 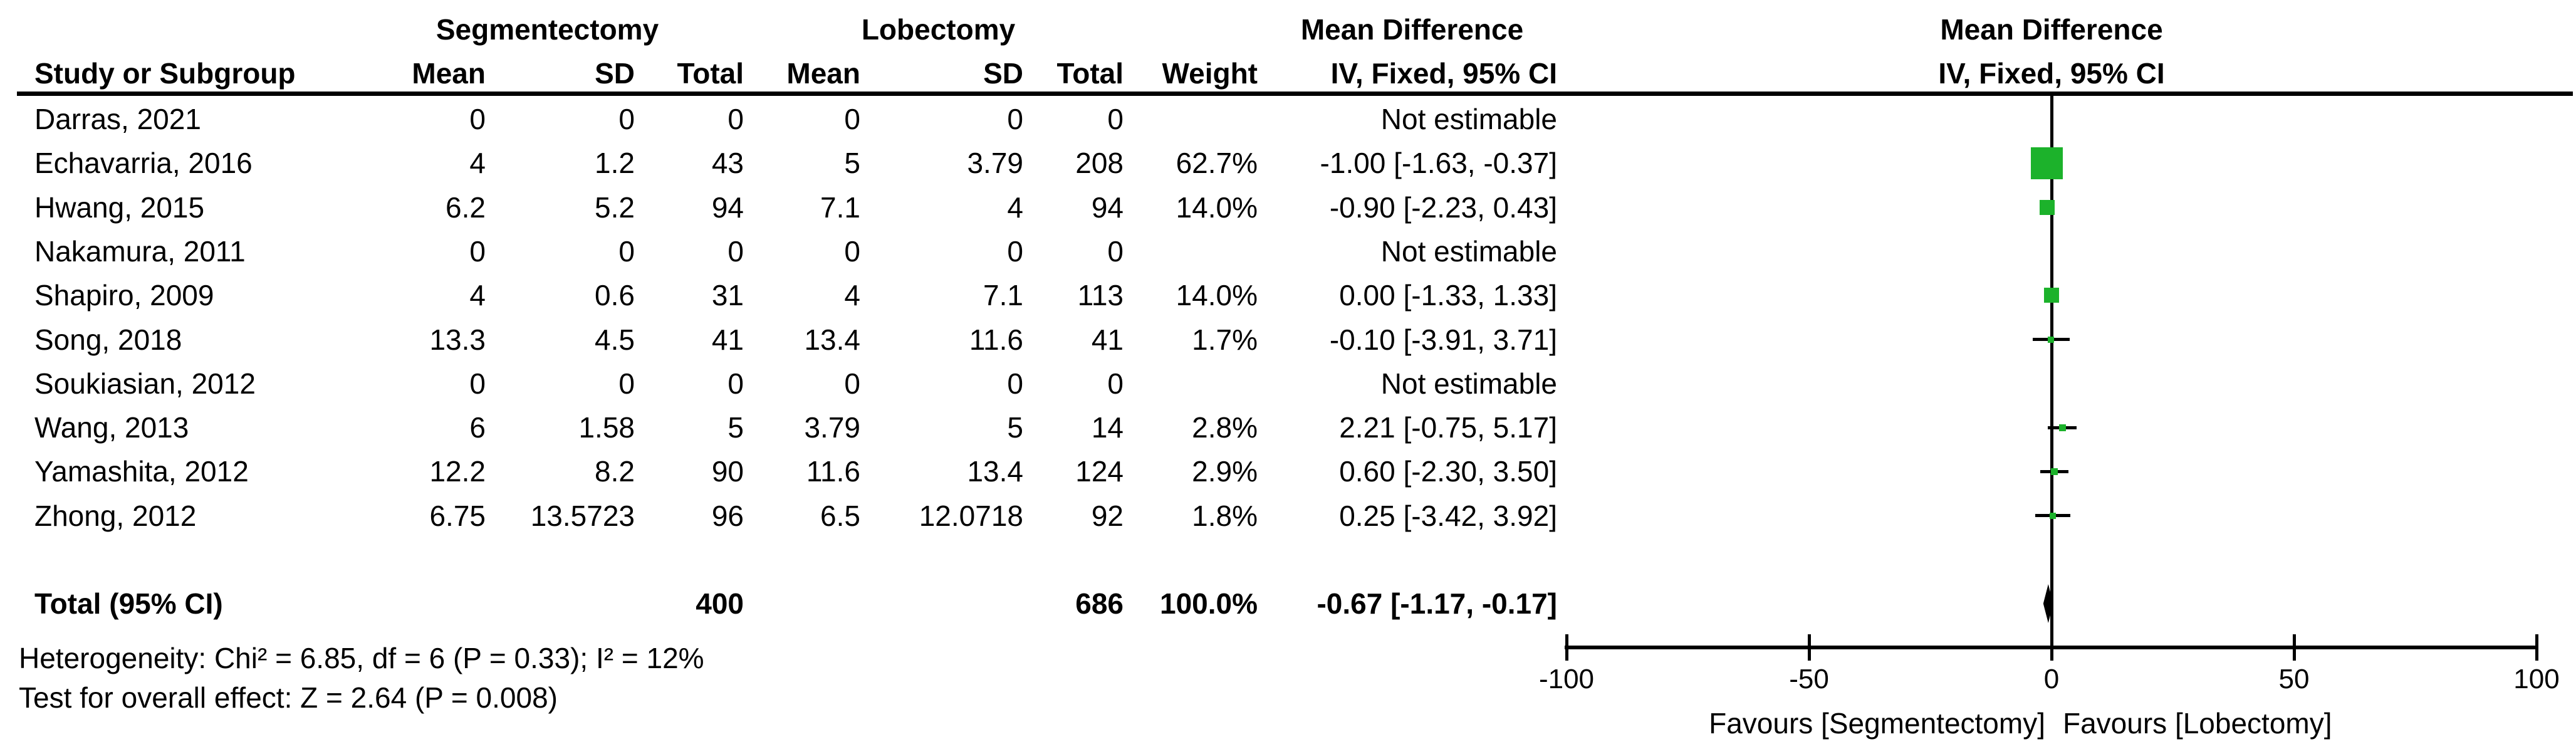 I want to click on cell-ci: -0.10 [-3.91, 3.71], so click(x=1443, y=339).